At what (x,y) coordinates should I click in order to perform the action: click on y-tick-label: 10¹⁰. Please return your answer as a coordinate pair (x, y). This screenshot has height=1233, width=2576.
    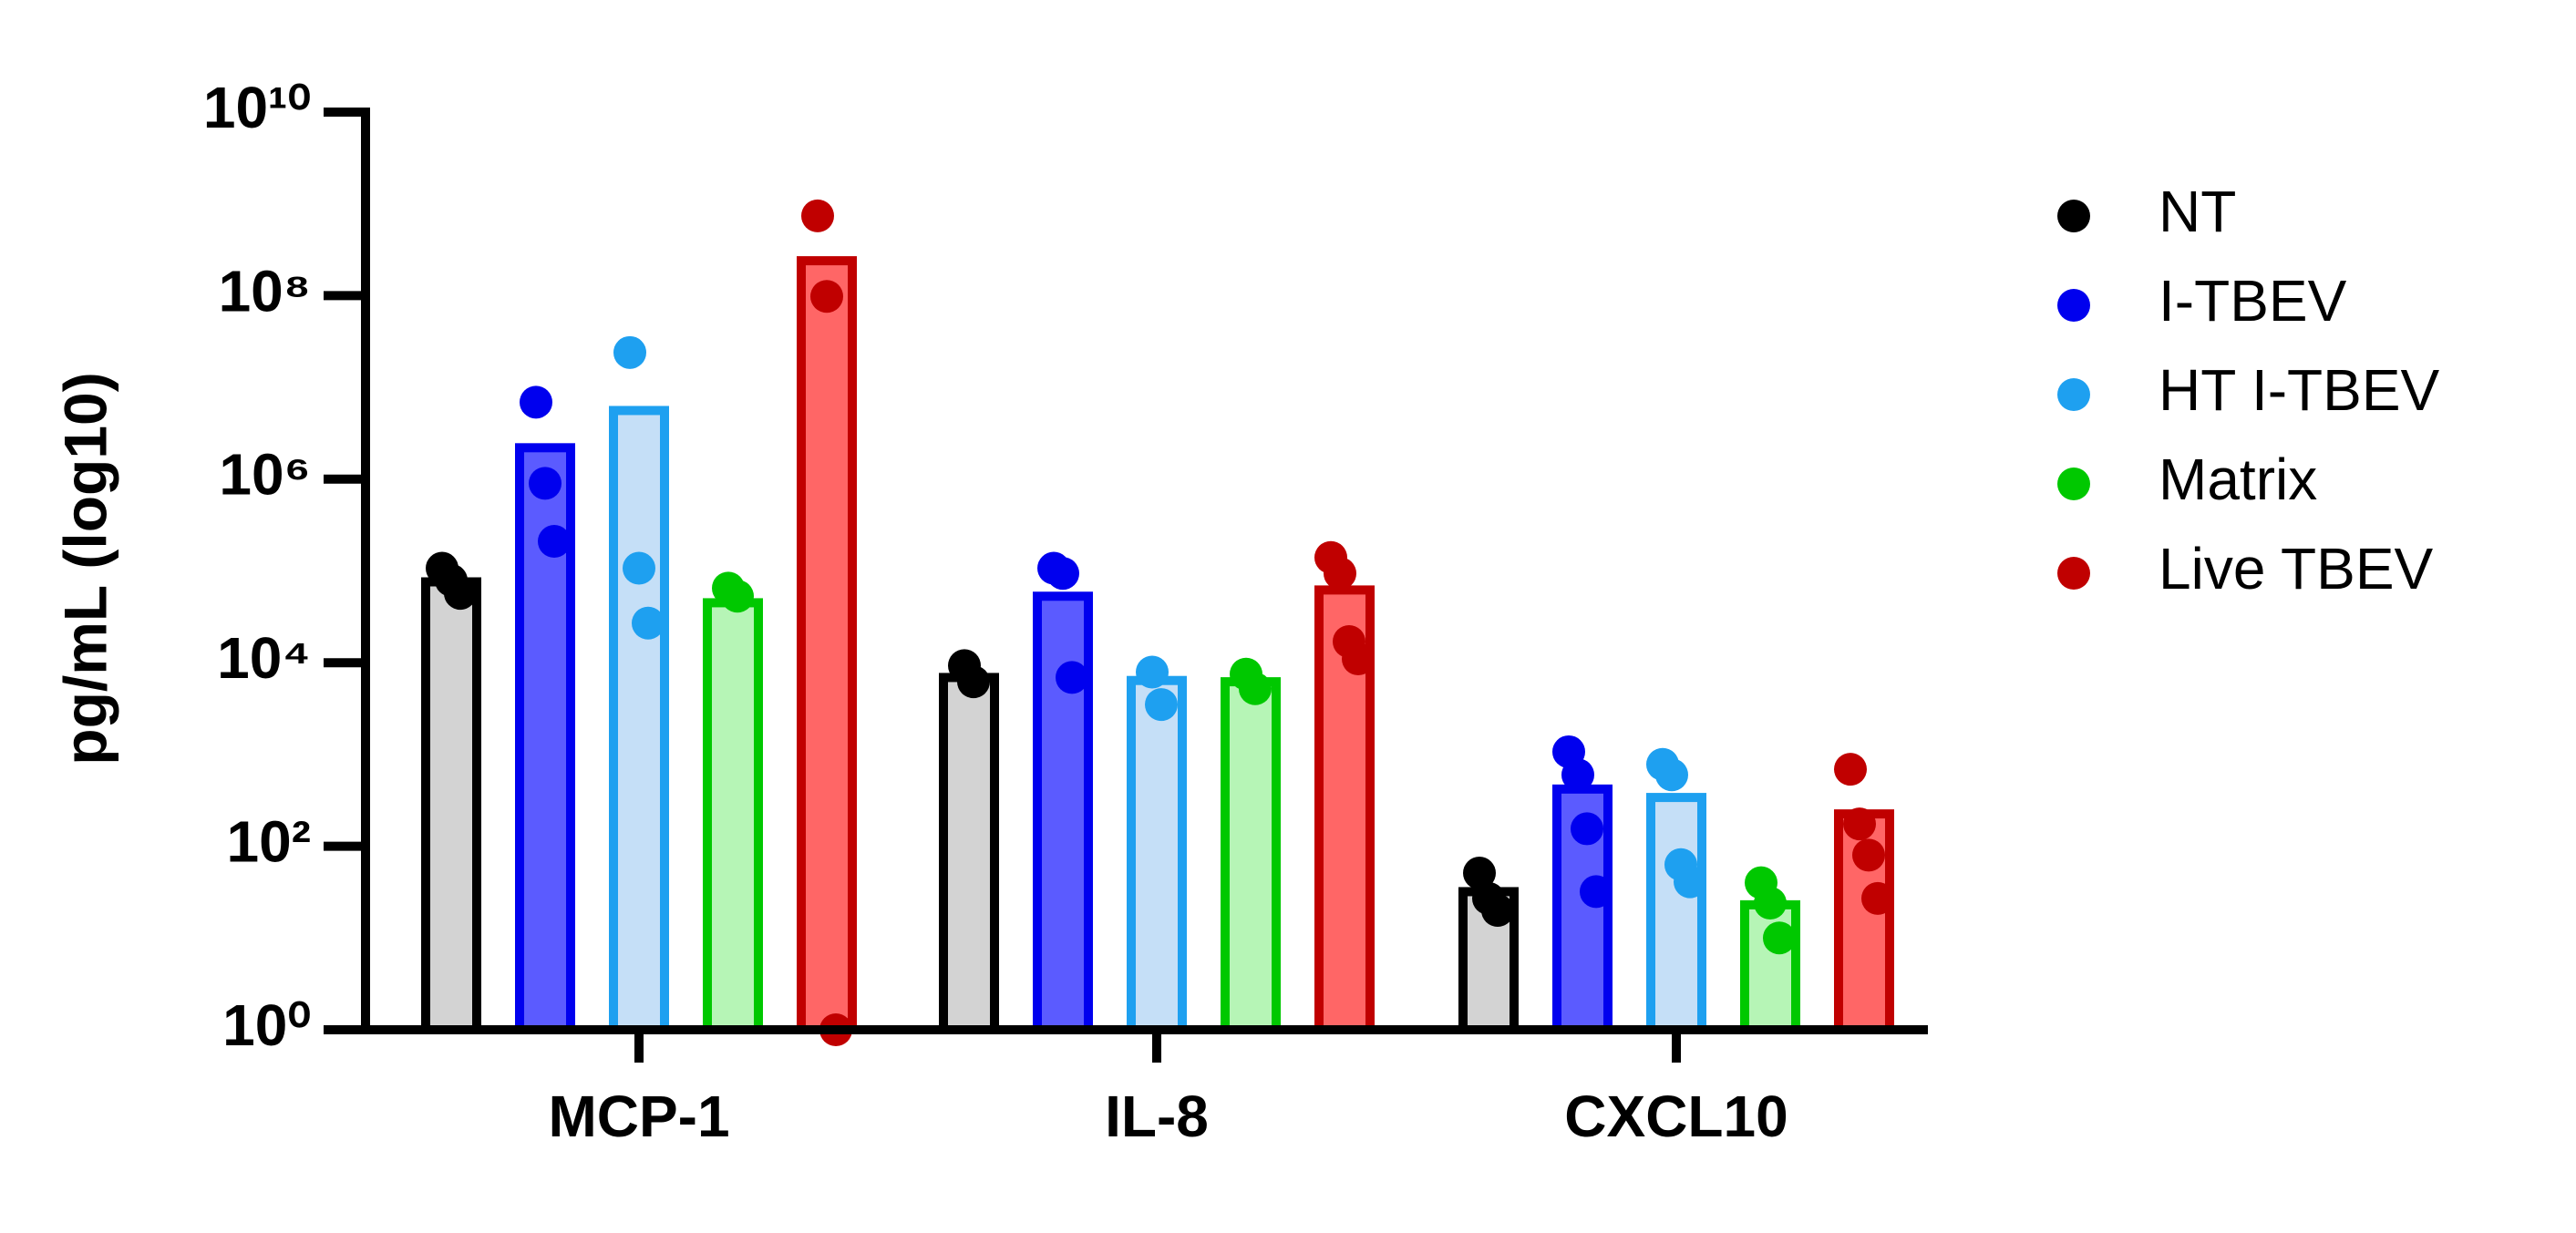
    Looking at the image, I should click on (257, 108).